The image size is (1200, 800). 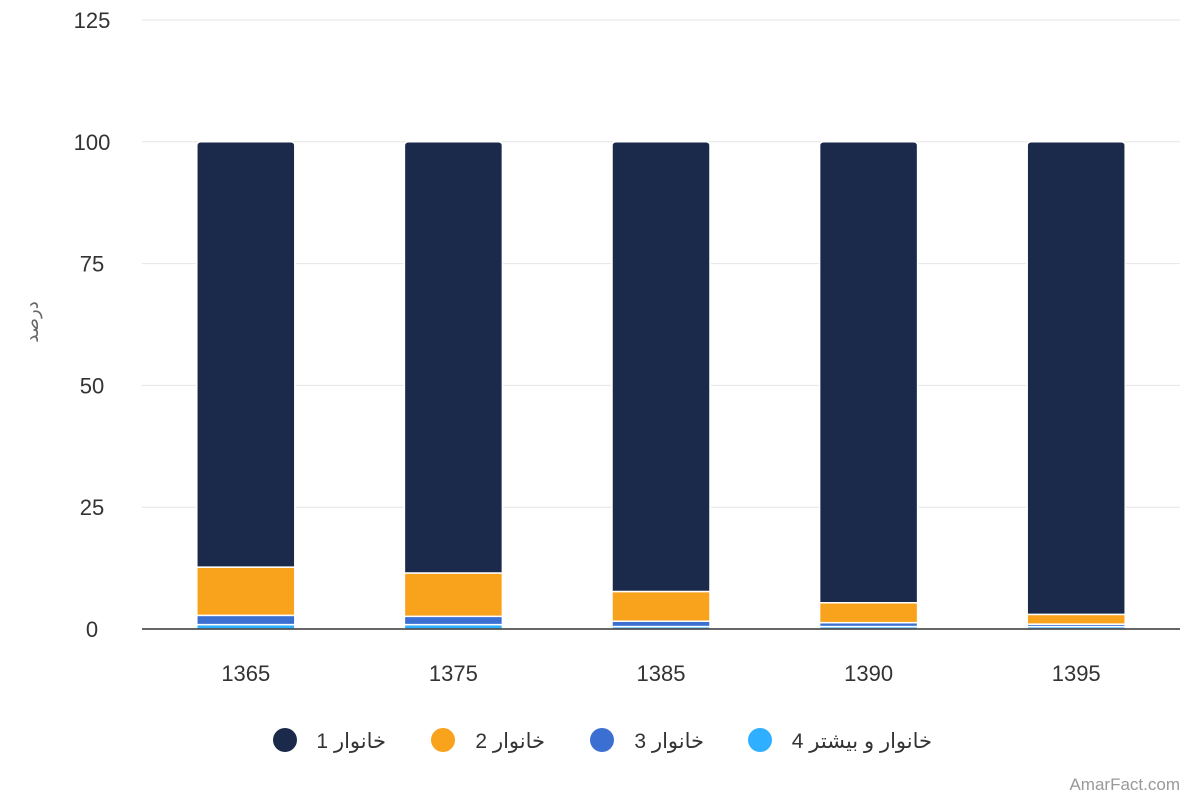 I want to click on y-tick-label: 25, so click(x=92, y=507).